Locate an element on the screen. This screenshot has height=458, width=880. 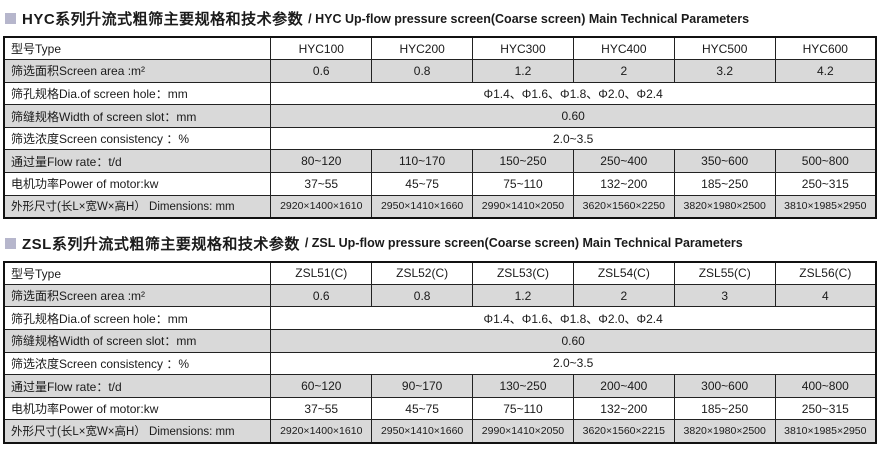
table-row: 筛选面积Screen area :m² 0.6 0.8 1.2 2 3.2 4.2 is located at coordinates (440, 71).